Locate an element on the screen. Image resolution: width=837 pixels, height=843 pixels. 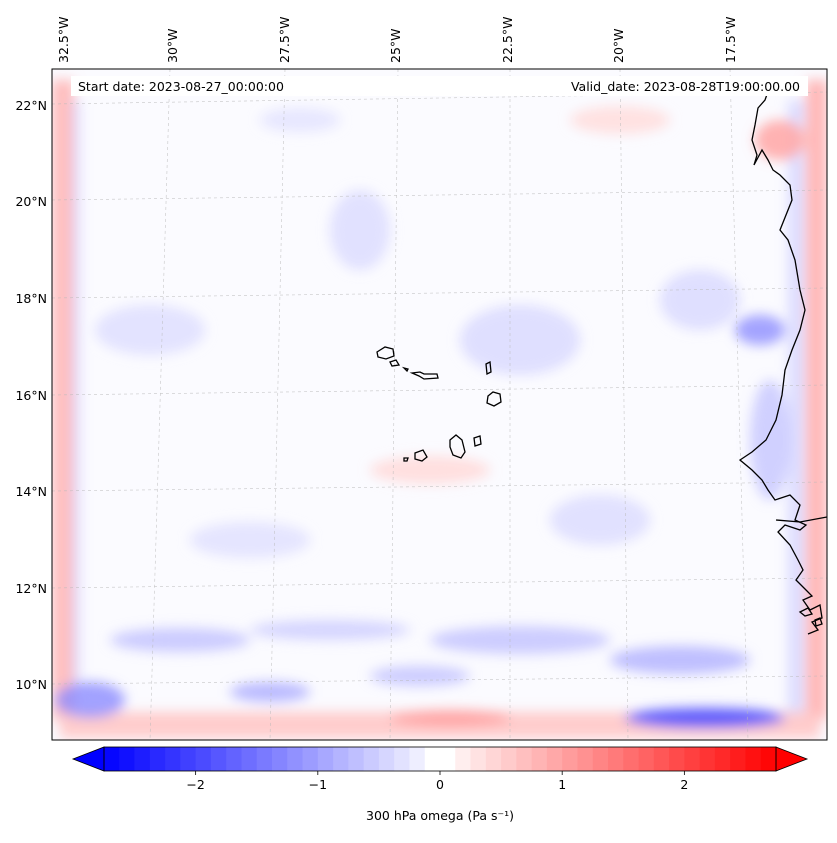
colorbar-tick-label: 0 is located at coordinates (440, 784).